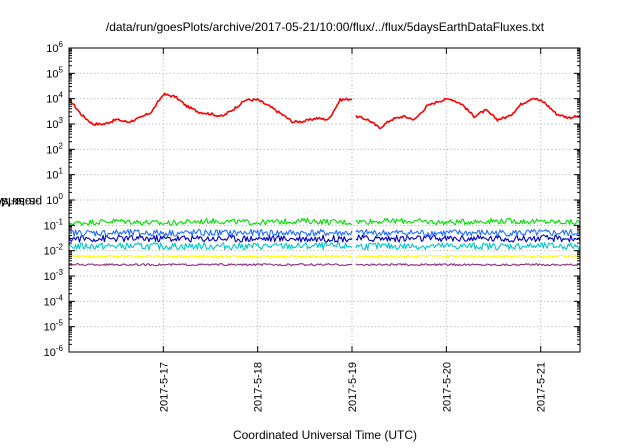  What do you see at coordinates (54, 98) in the screenshot?
I see `y-tick-label: 10⁴` at bounding box center [54, 98].